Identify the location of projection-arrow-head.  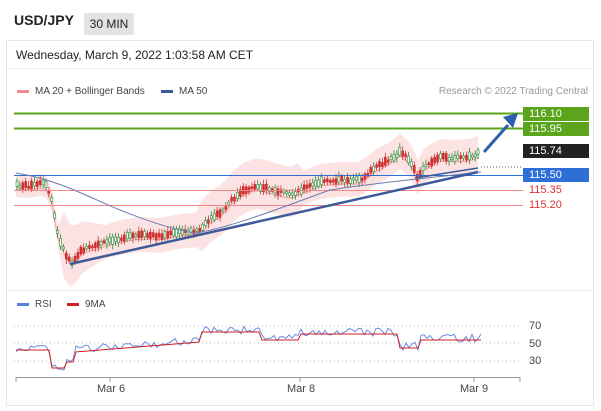
(510, 120).